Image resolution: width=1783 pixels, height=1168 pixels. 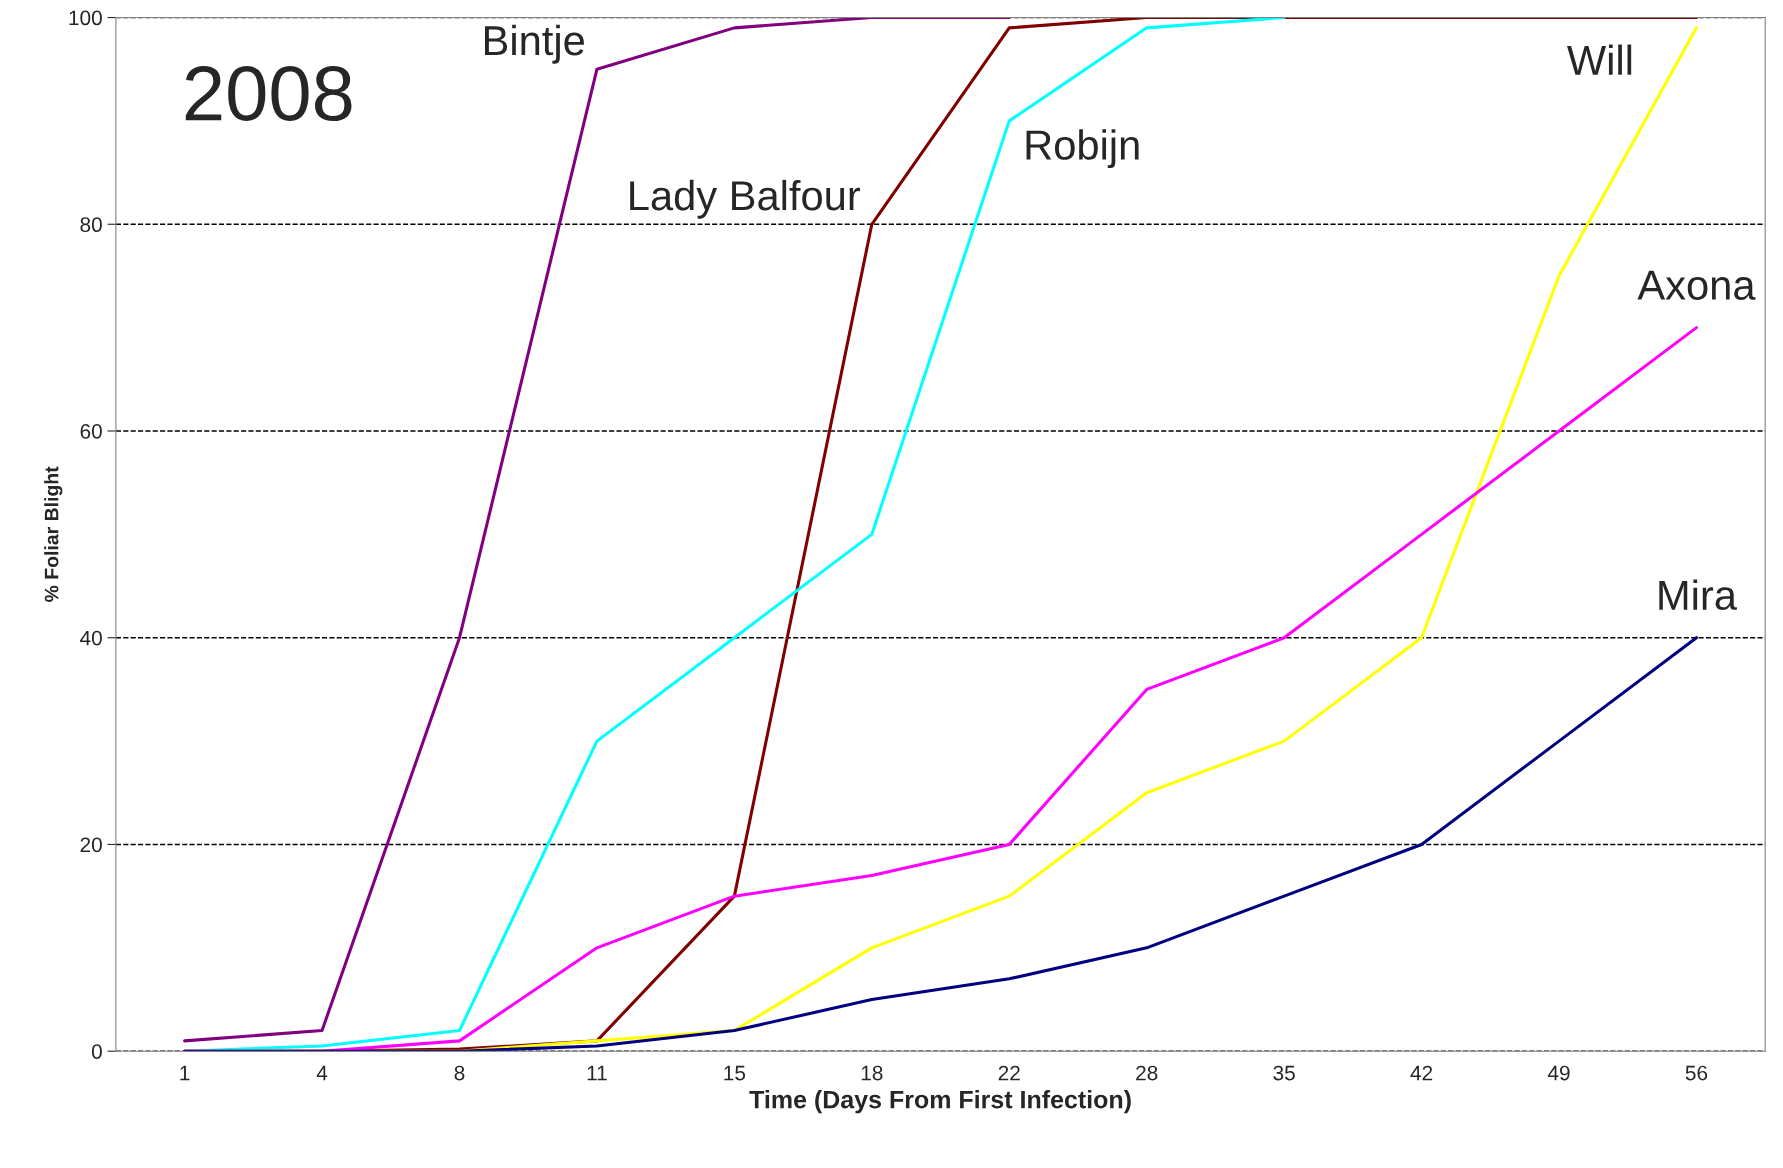 What do you see at coordinates (1696, 1073) in the screenshot?
I see `x-tick-label: 56` at bounding box center [1696, 1073].